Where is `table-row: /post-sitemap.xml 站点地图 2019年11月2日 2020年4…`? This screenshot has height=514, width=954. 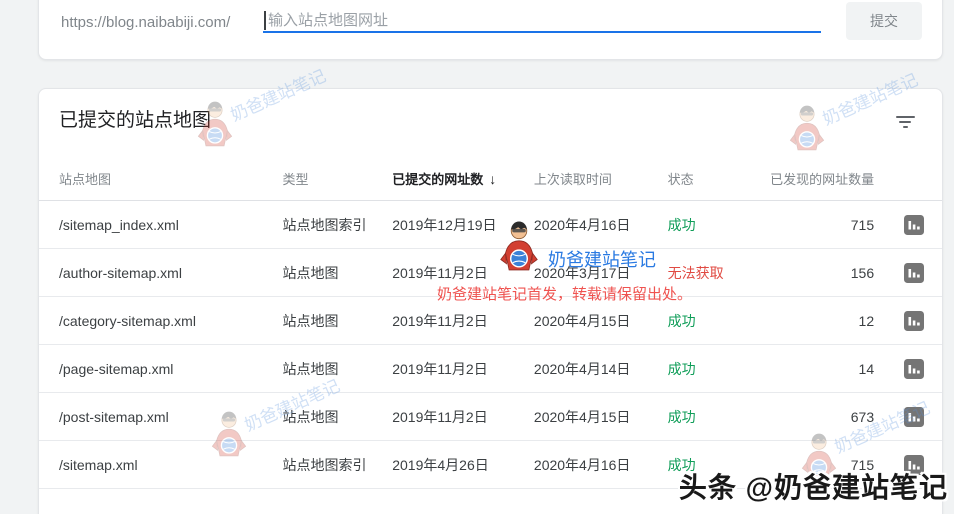 table-row: /post-sitemap.xml 站点地图 2019年11月2日 2020年4… is located at coordinates (490, 417).